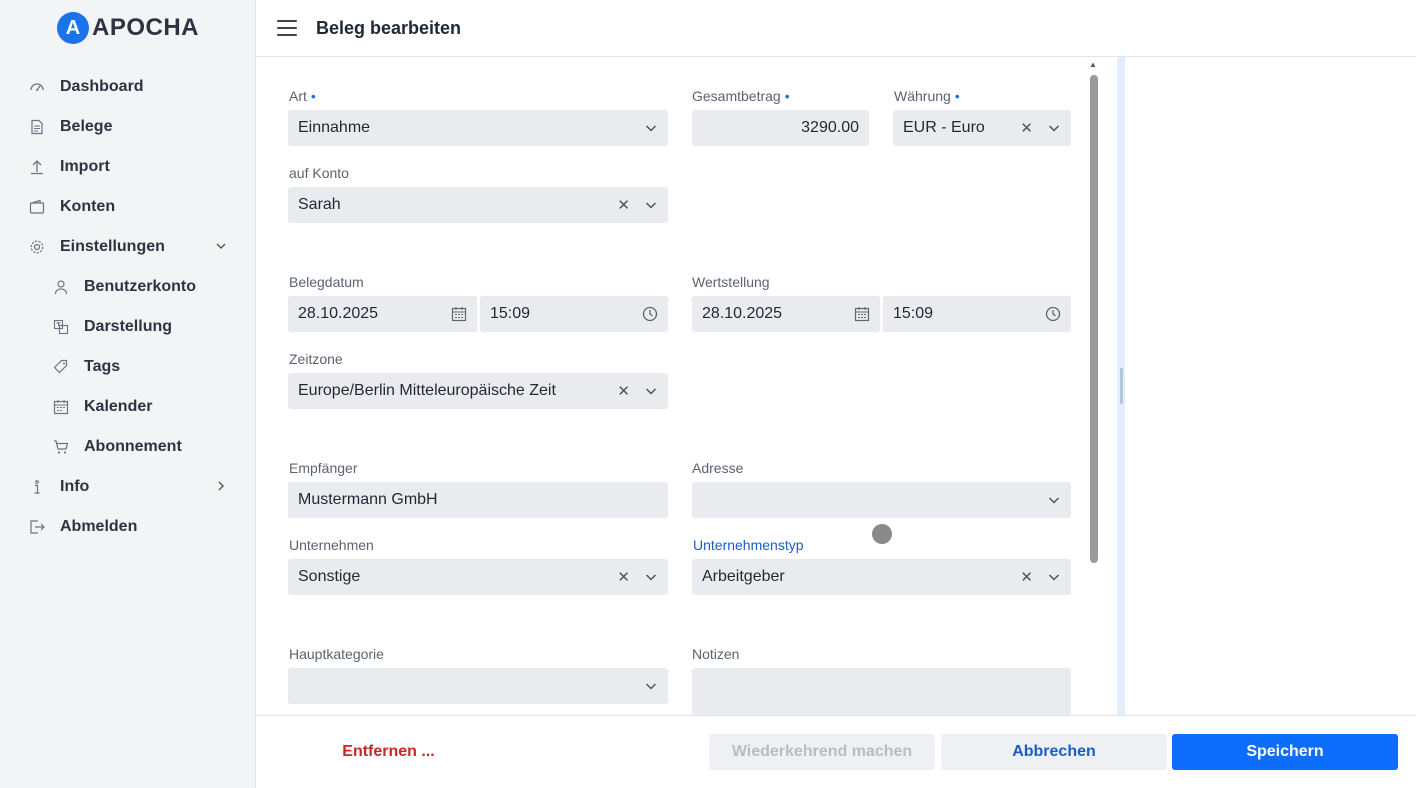  What do you see at coordinates (822, 752) in the screenshot?
I see `make-recurring-button: Wiederkehrend machen` at bounding box center [822, 752].